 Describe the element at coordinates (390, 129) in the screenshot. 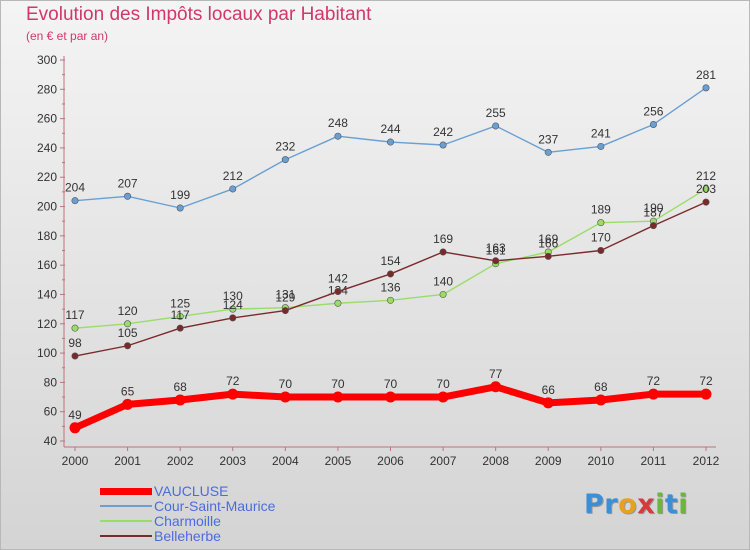

I see `data-label-cour-saint-maurice: 244` at that location.